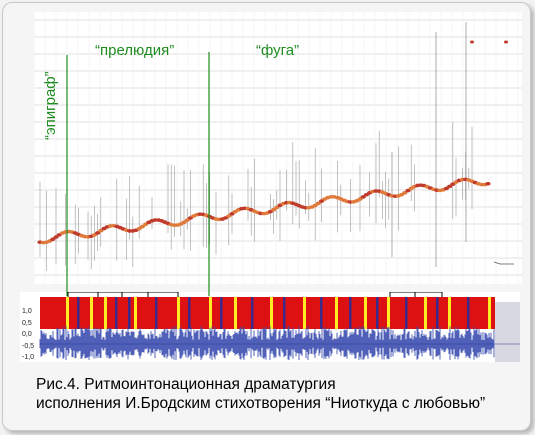  Describe the element at coordinates (507, 332) in the screenshot. I see `waveform-tail-rect` at that location.